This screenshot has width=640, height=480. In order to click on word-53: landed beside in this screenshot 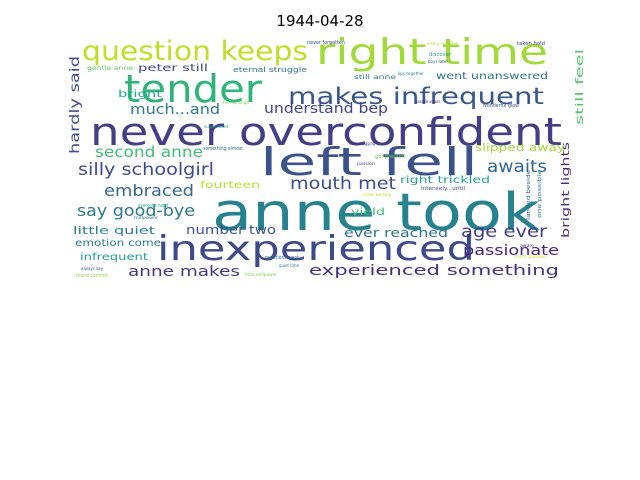, I will do `click(529, 195)`.